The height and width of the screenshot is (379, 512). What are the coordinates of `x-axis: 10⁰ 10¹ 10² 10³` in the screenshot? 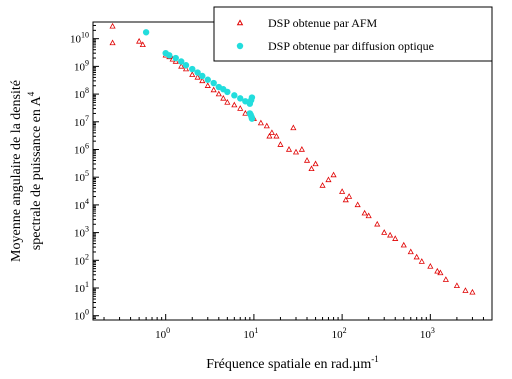 It's located at (298, 327).